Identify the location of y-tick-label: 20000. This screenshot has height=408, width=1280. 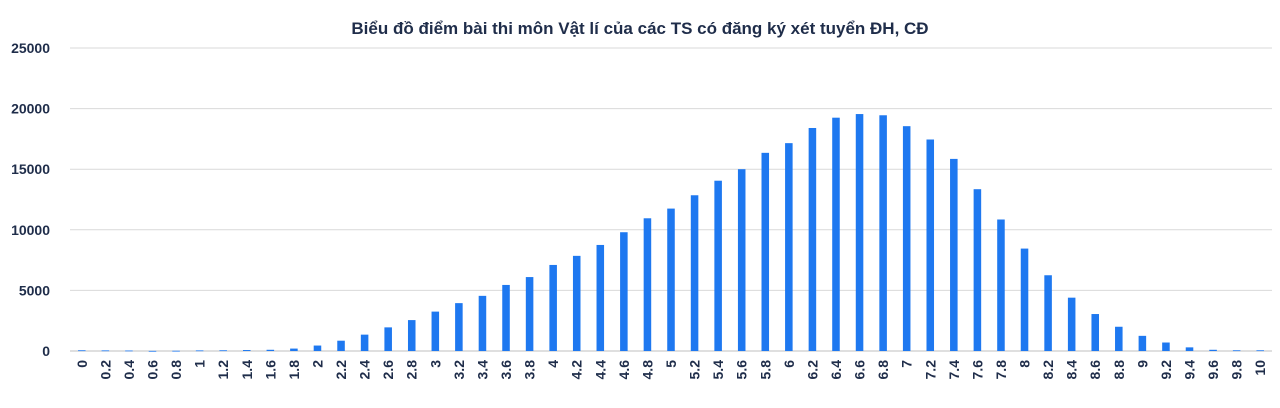
(30, 109).